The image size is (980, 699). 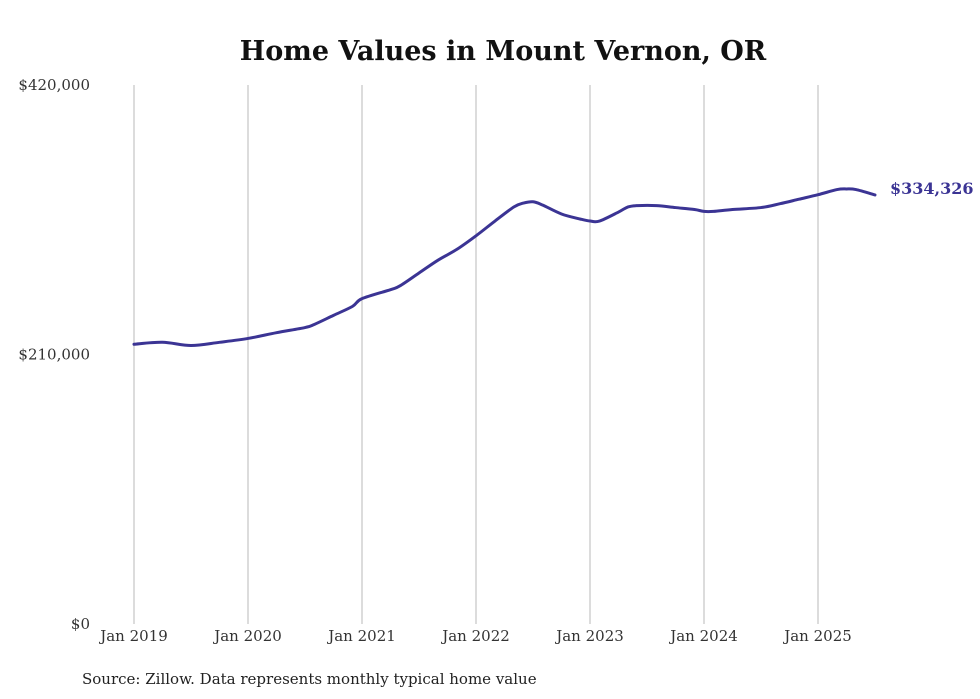 I want to click on x-tick-label: Jan 2024, so click(x=703, y=636).